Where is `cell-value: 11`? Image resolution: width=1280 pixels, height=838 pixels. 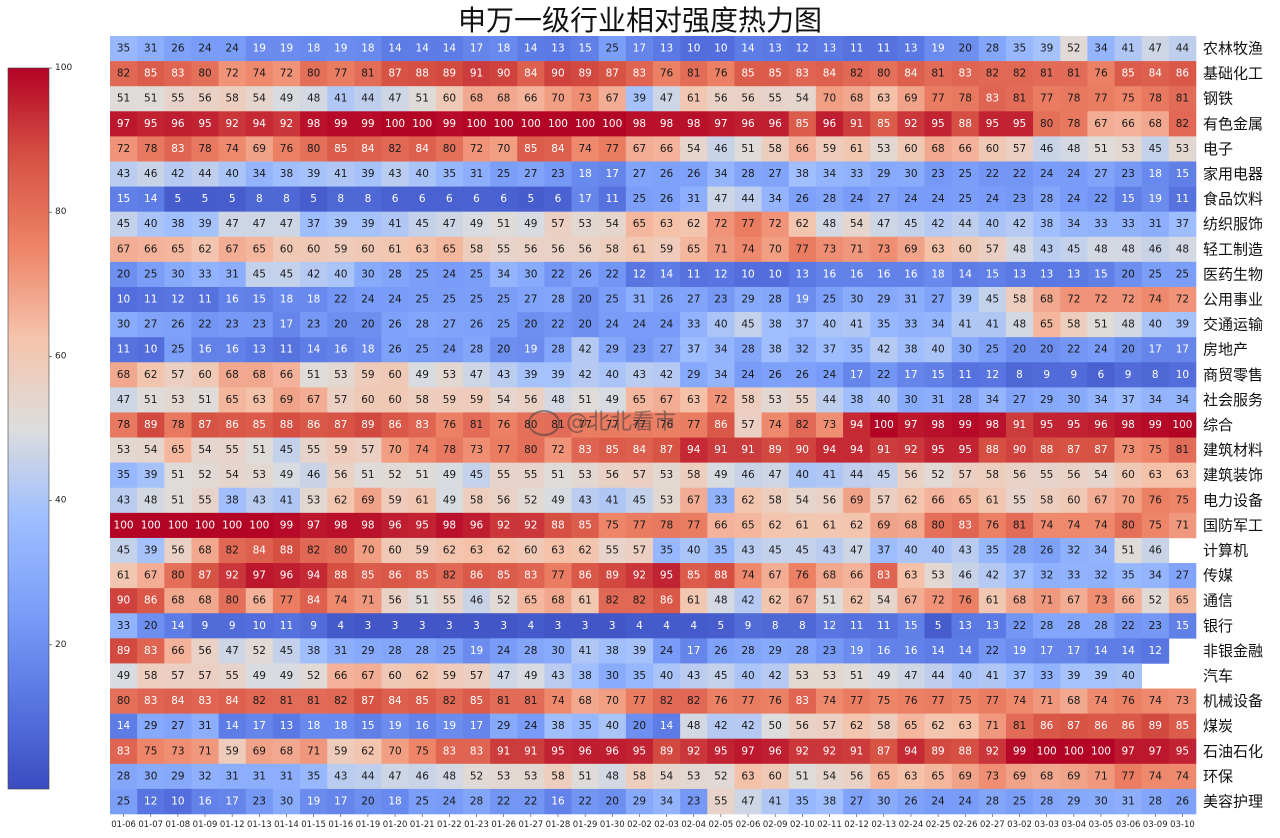 cell-value: 11 is located at coordinates (883, 49).